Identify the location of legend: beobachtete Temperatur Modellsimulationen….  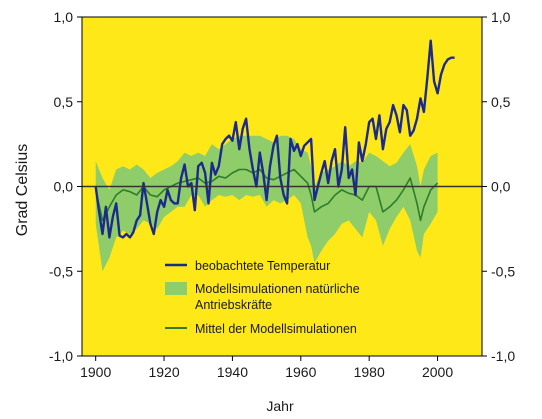
(262, 297).